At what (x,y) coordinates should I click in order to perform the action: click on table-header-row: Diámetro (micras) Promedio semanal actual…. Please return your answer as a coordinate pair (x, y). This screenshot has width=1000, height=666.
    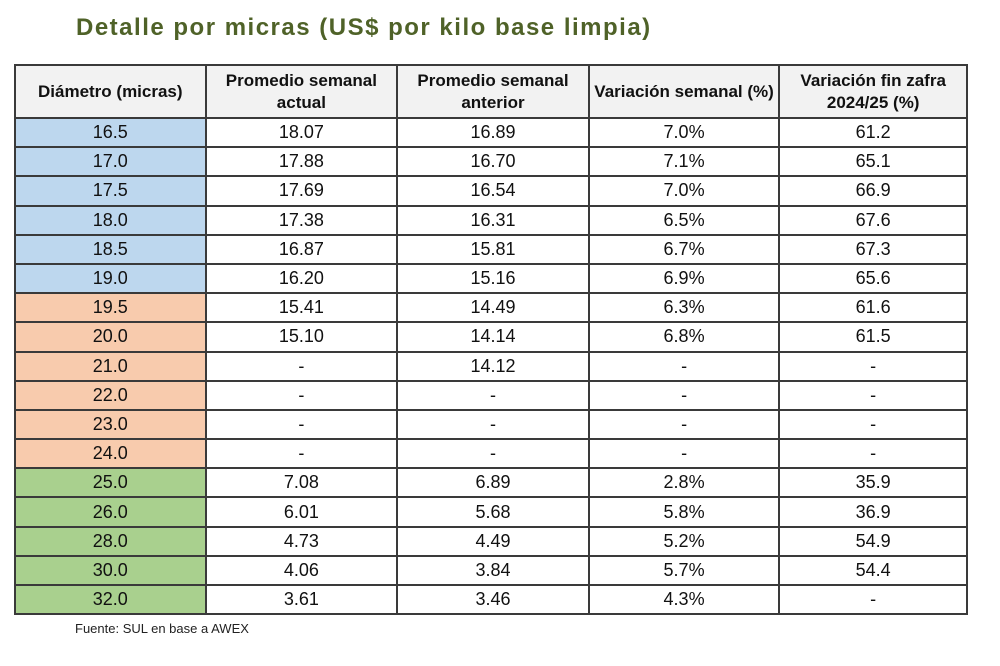
    Looking at the image, I should click on (491, 91).